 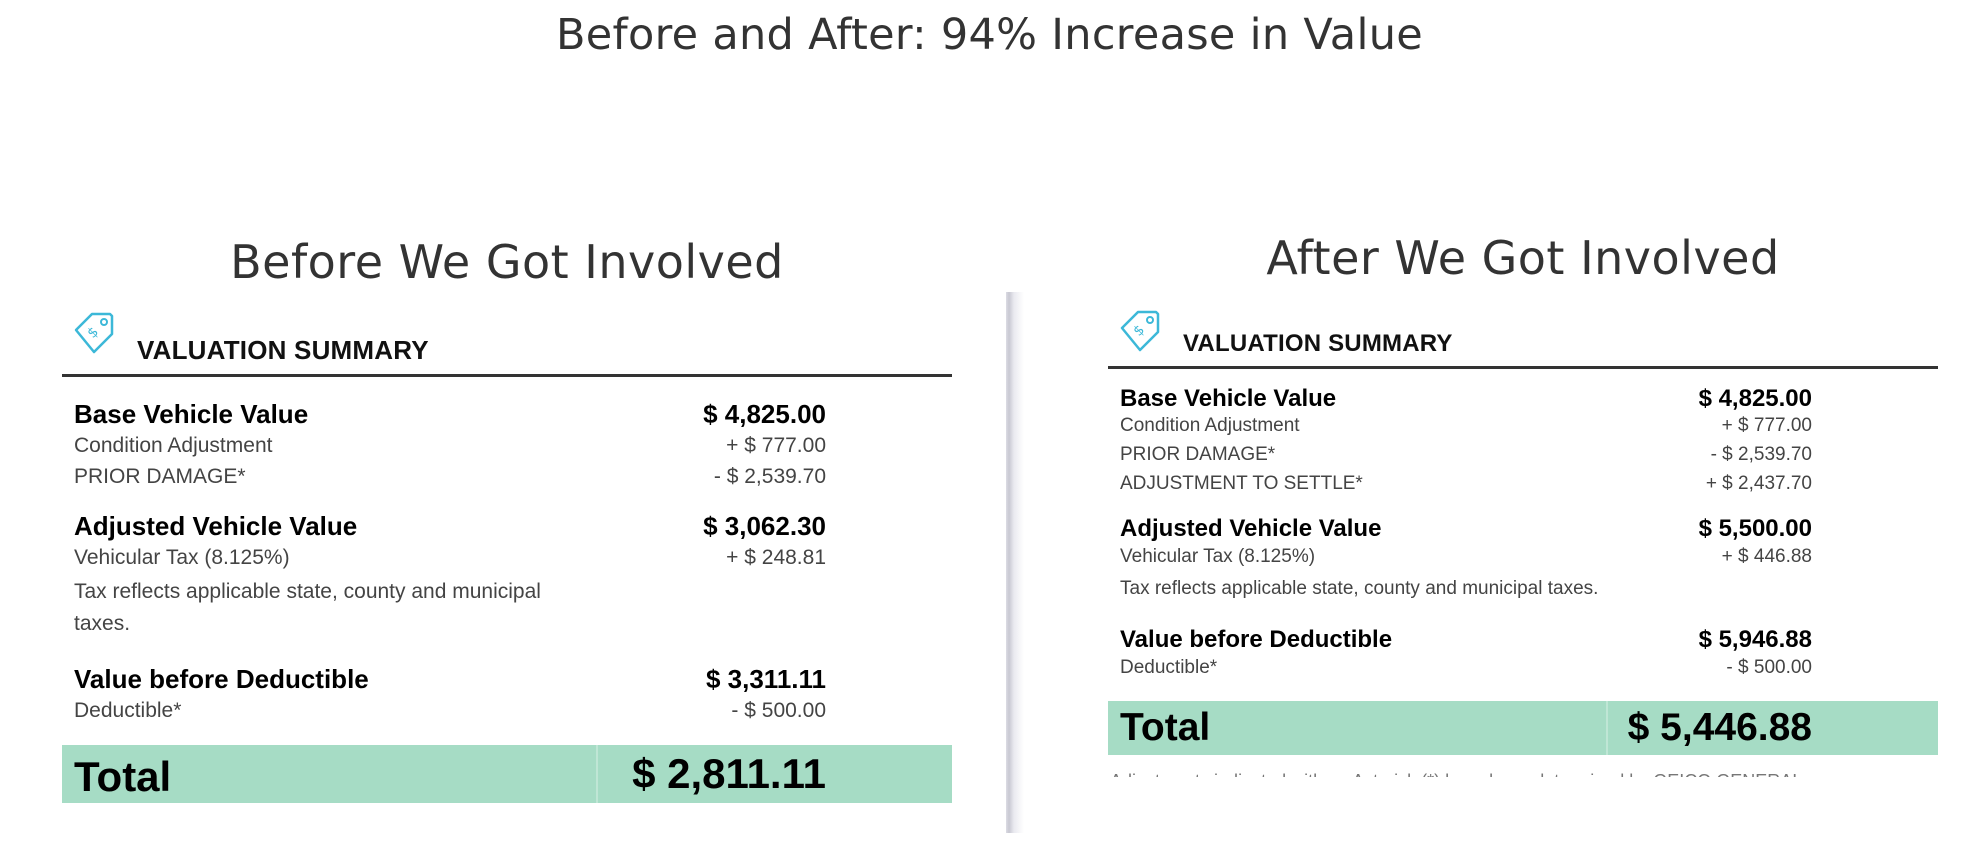 What do you see at coordinates (507, 262) in the screenshot?
I see `before-heading: Before We Got Involved` at bounding box center [507, 262].